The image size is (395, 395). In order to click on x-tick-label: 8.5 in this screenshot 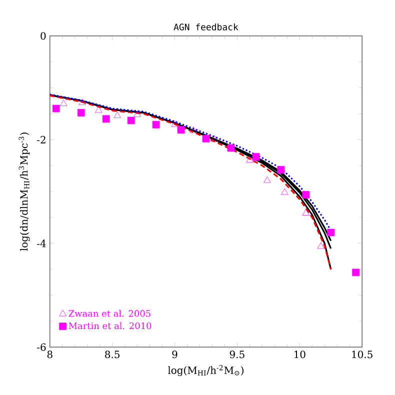, I will do `click(112, 354)`.